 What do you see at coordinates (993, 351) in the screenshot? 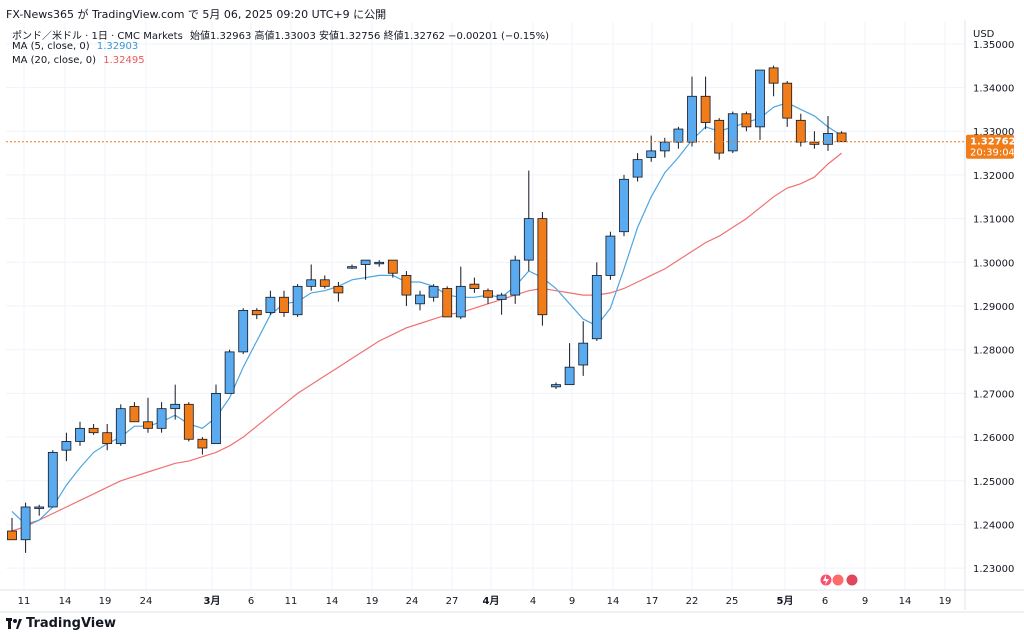
I see `y-tick-label: 1.28000` at bounding box center [993, 351].